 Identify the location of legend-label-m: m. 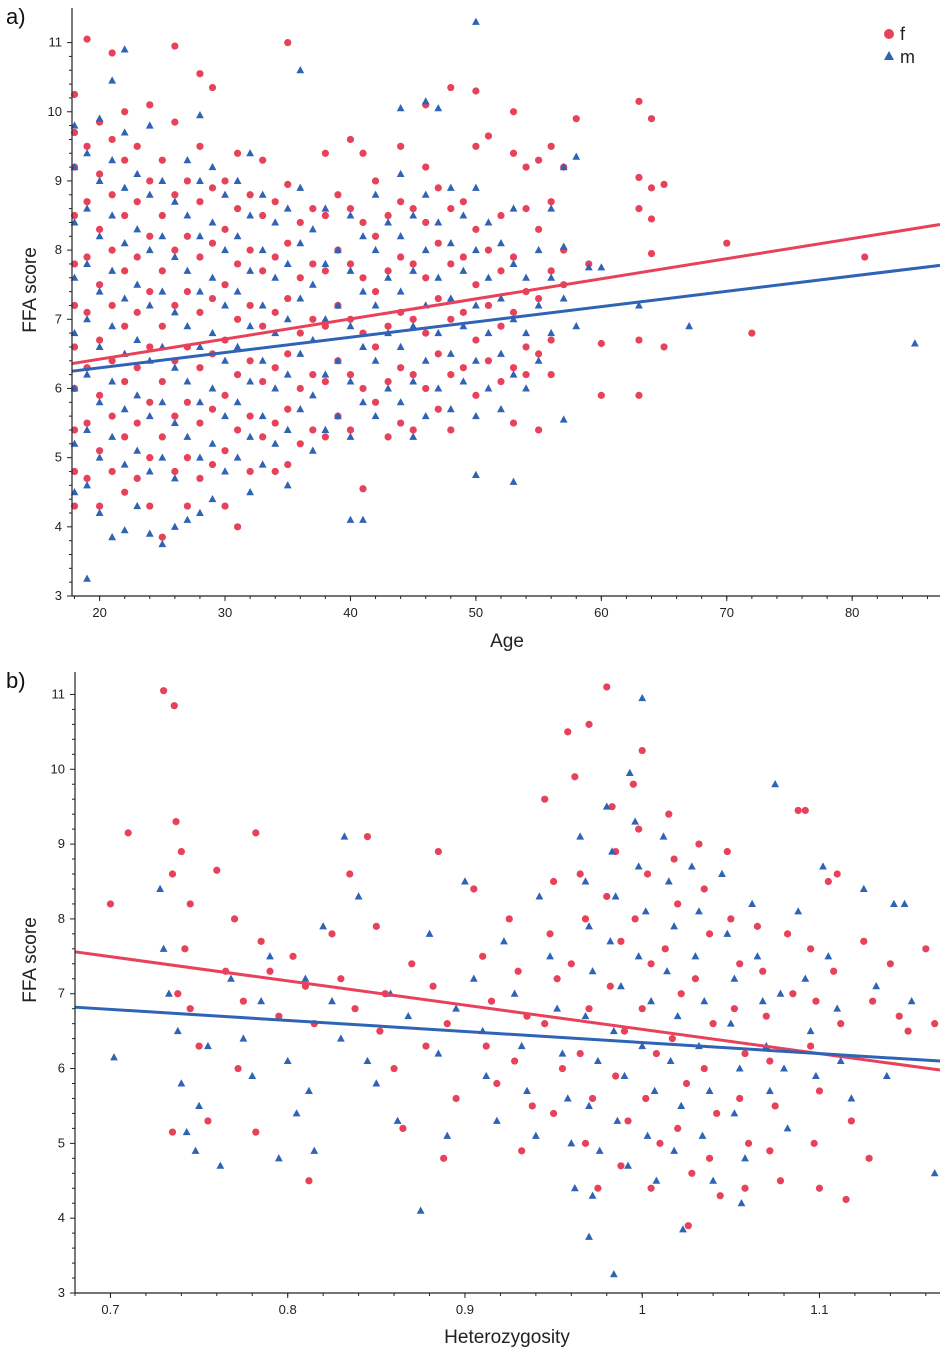
(907, 57).